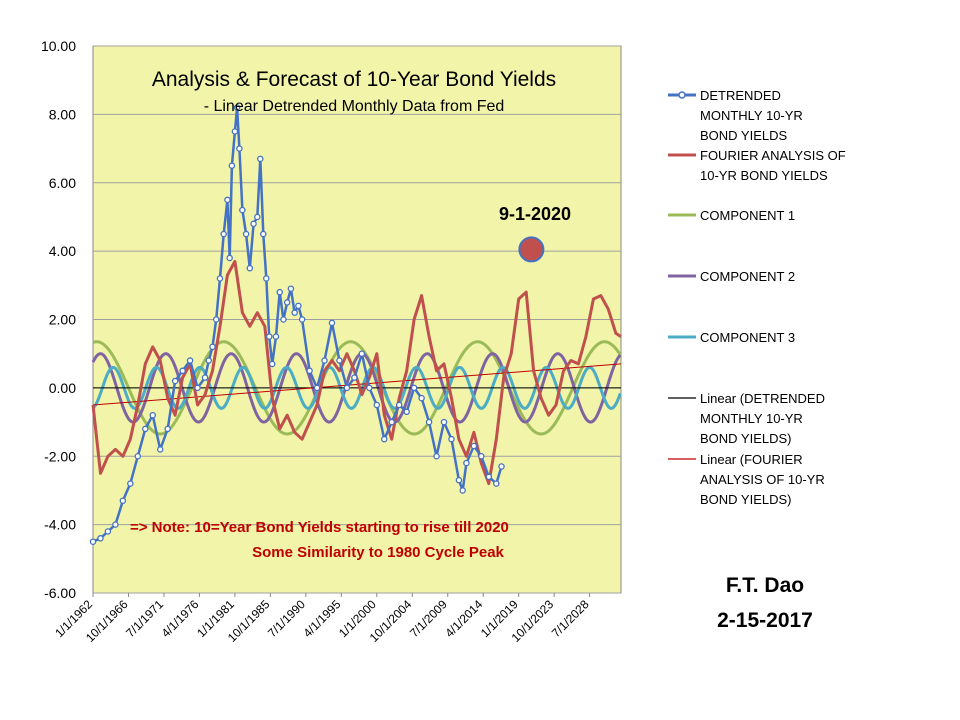  What do you see at coordinates (463, 618) in the screenshot?
I see `x-tick-label: 4/1/2014` at bounding box center [463, 618].